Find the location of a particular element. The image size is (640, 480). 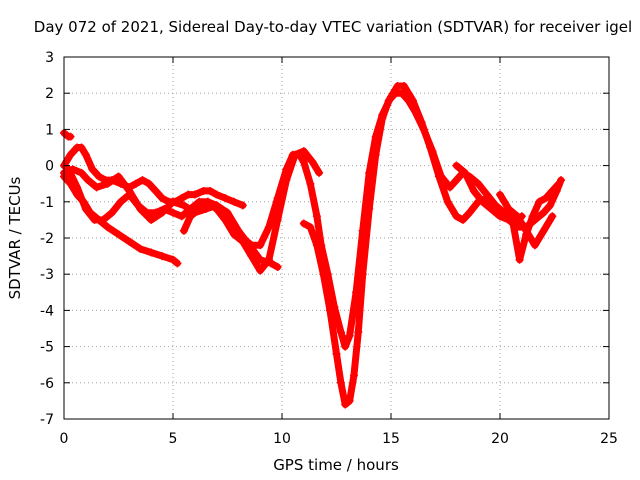

x-tick-label: 0 is located at coordinates (64, 439).